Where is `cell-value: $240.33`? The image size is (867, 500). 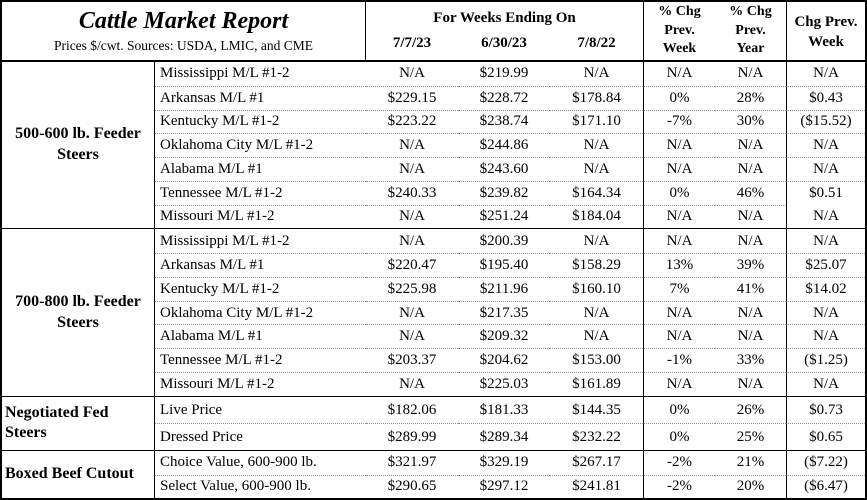 cell-value: $240.33 is located at coordinates (412, 192).